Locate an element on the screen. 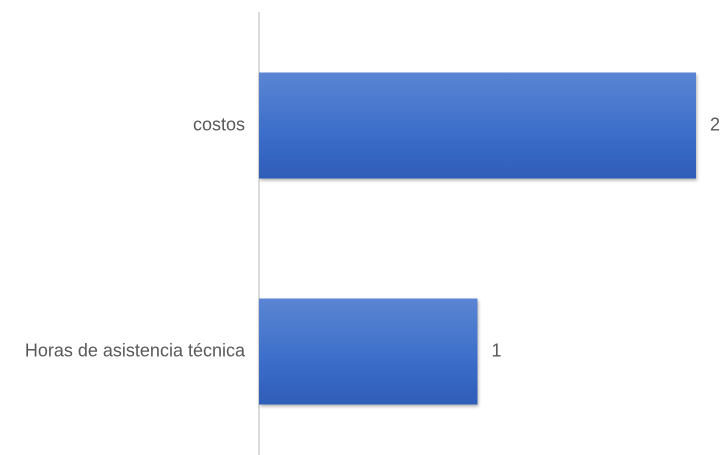 This screenshot has height=455, width=721. data-label-1: 1 is located at coordinates (497, 350).